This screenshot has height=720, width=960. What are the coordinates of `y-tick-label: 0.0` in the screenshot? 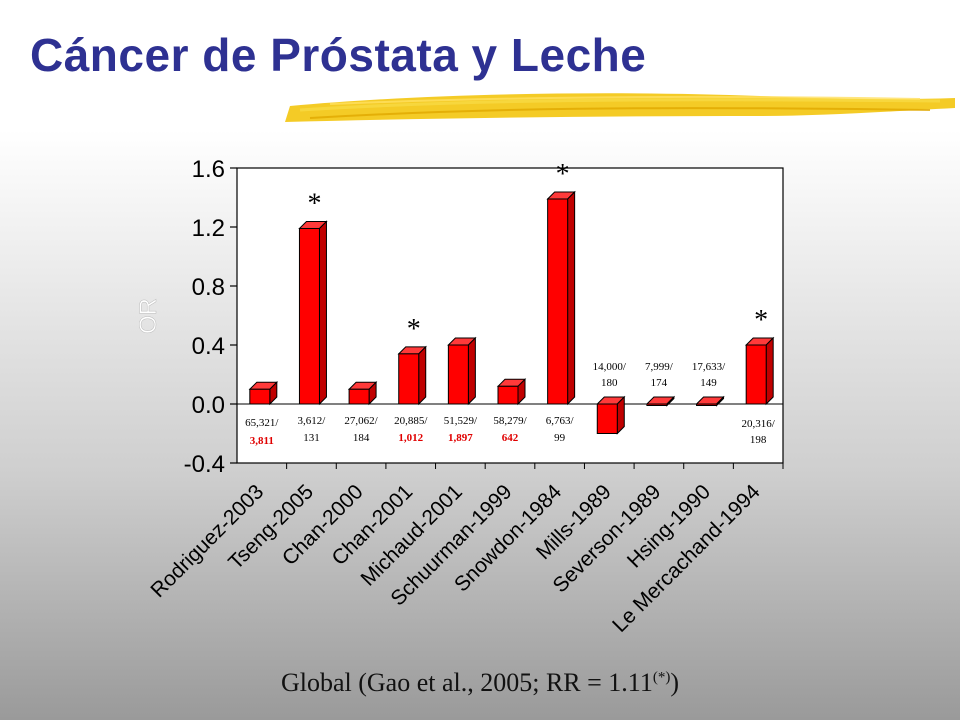 It's located at (208, 405).